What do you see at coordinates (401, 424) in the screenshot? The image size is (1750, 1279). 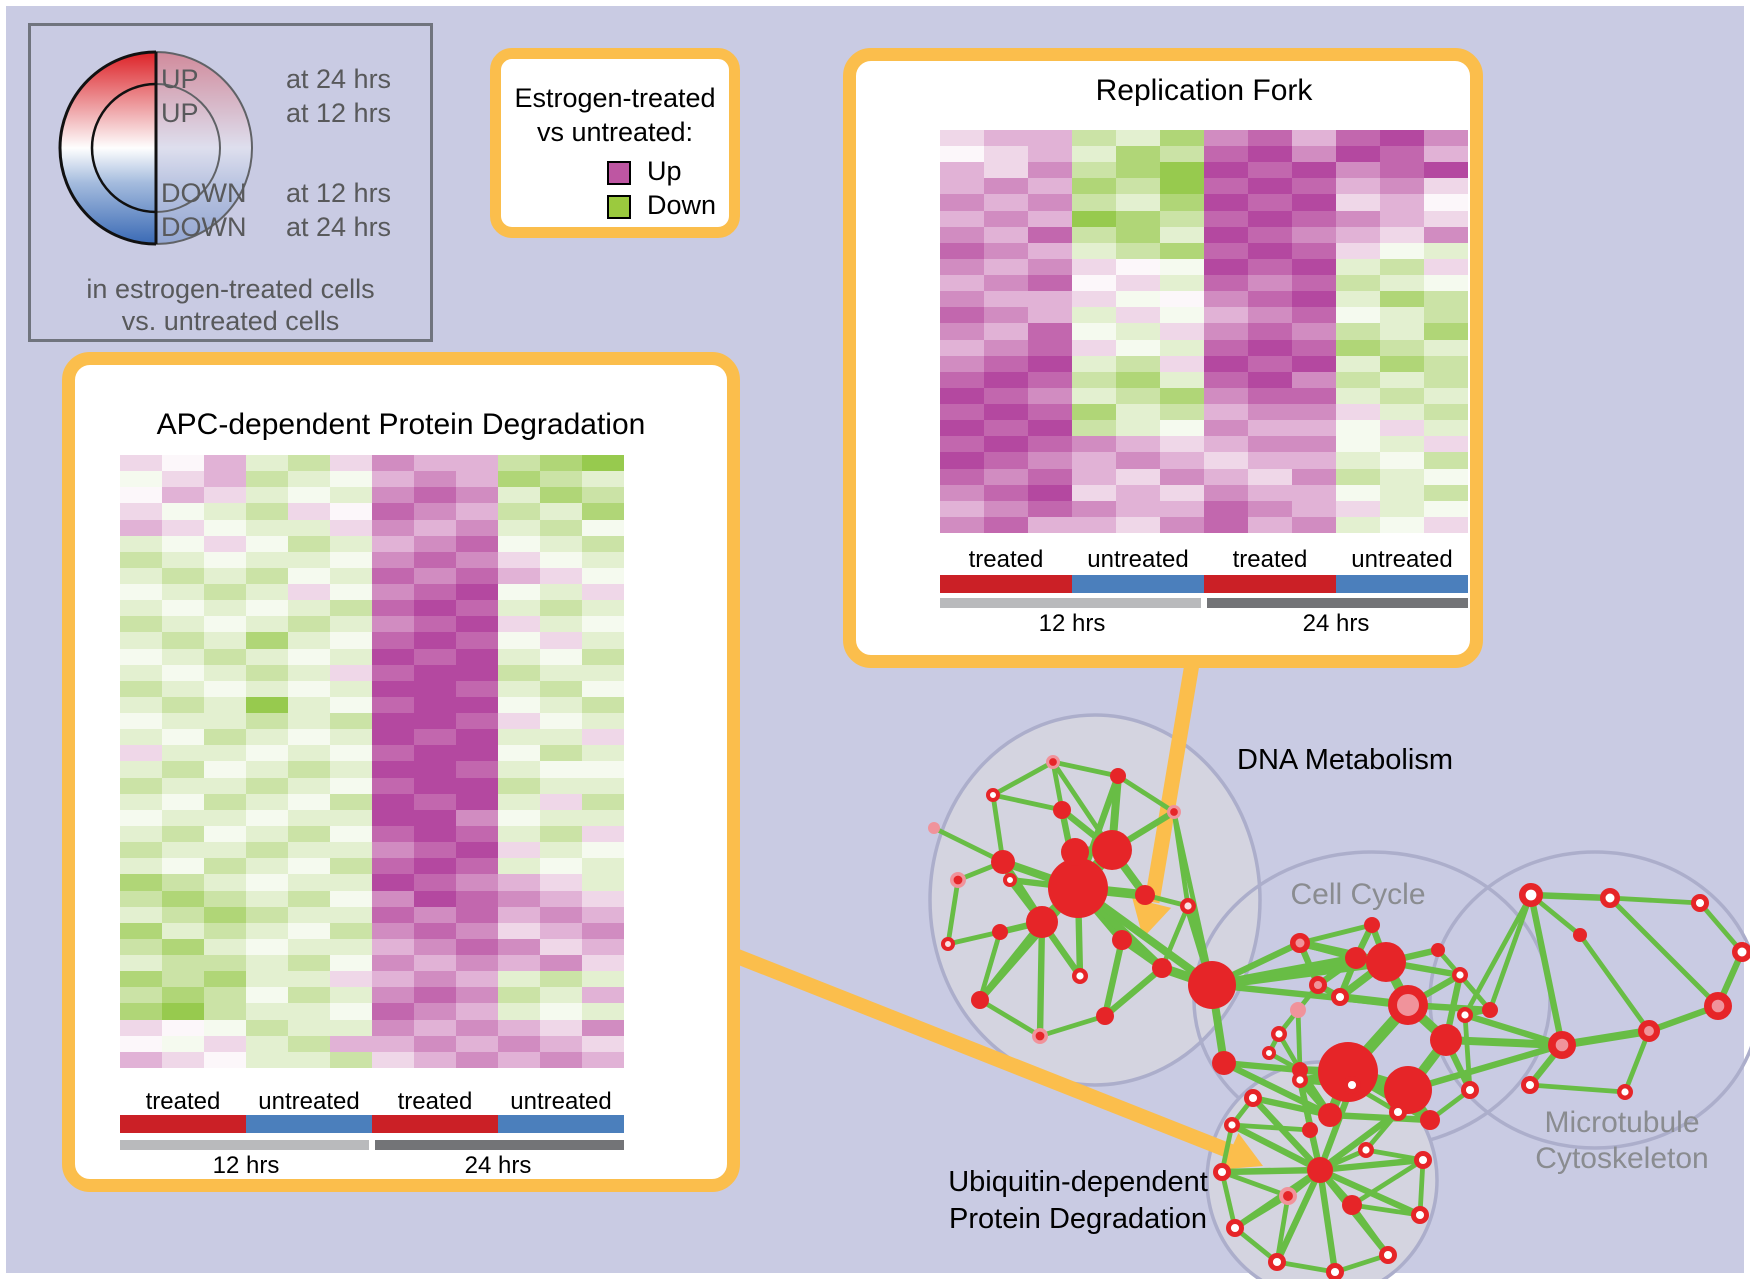 I see `apc-panel-title: APC-dependent Protein Degradation` at bounding box center [401, 424].